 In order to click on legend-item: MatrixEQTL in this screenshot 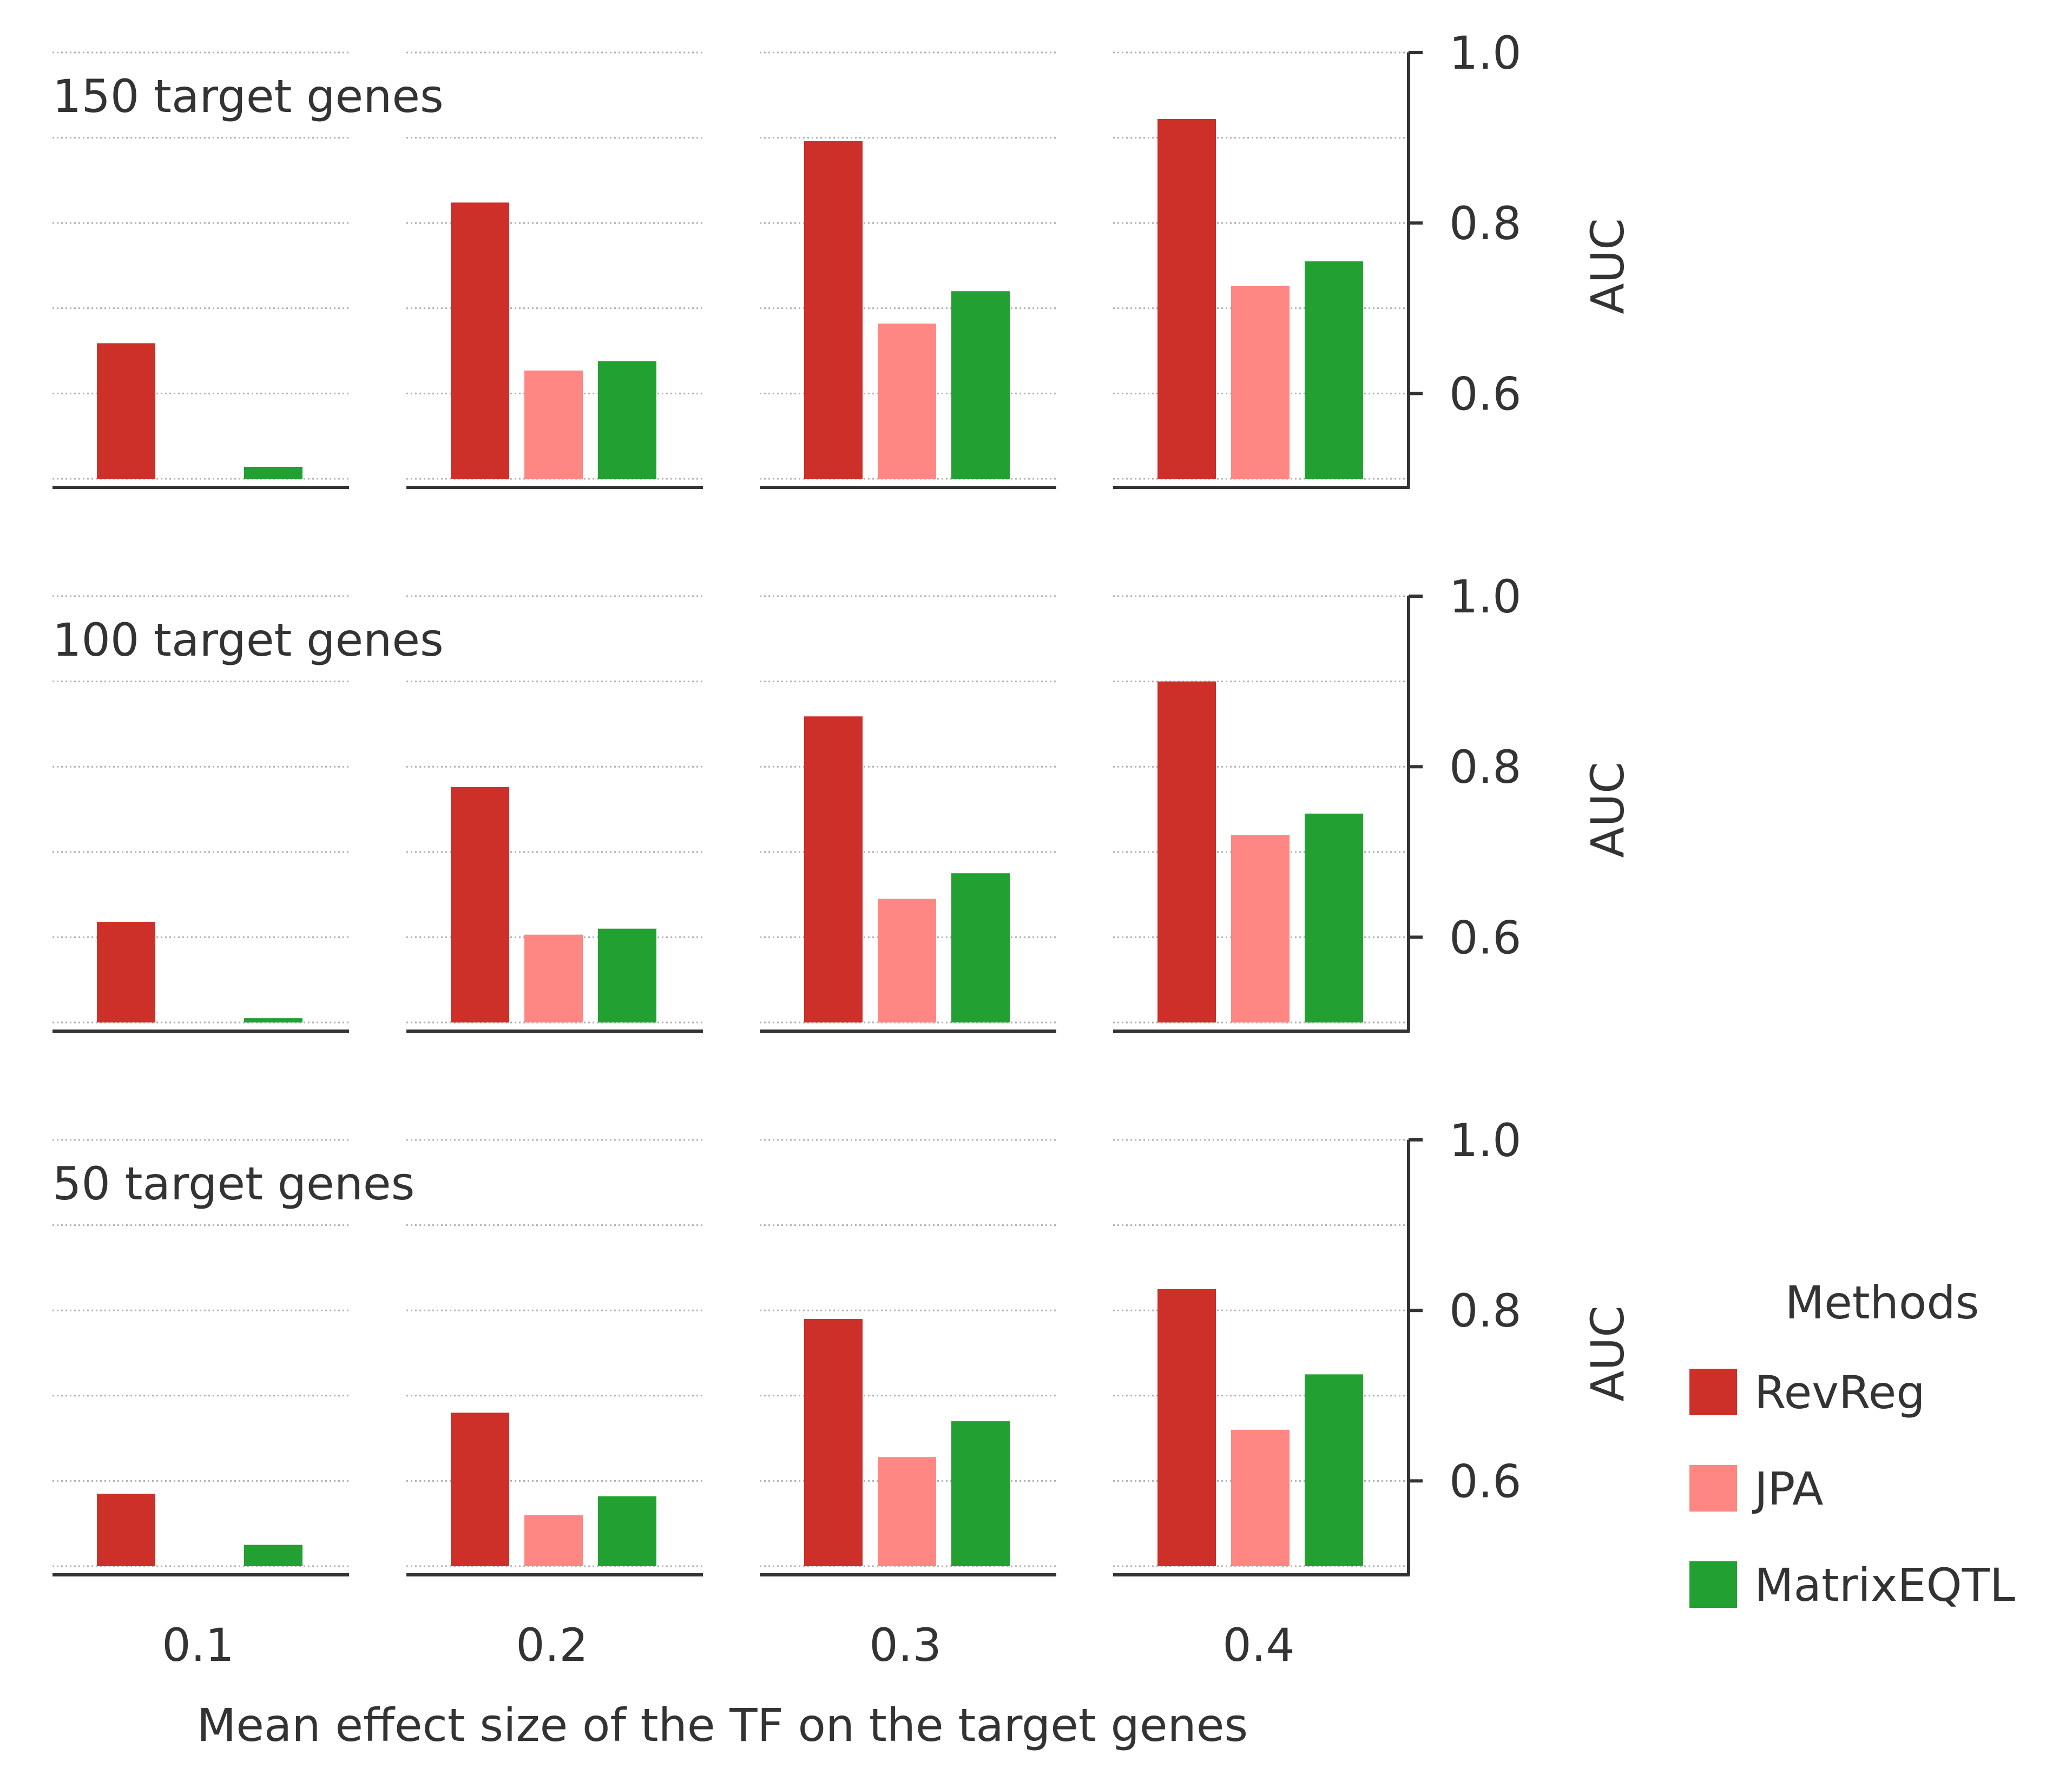, I will do `click(1852, 1586)`.